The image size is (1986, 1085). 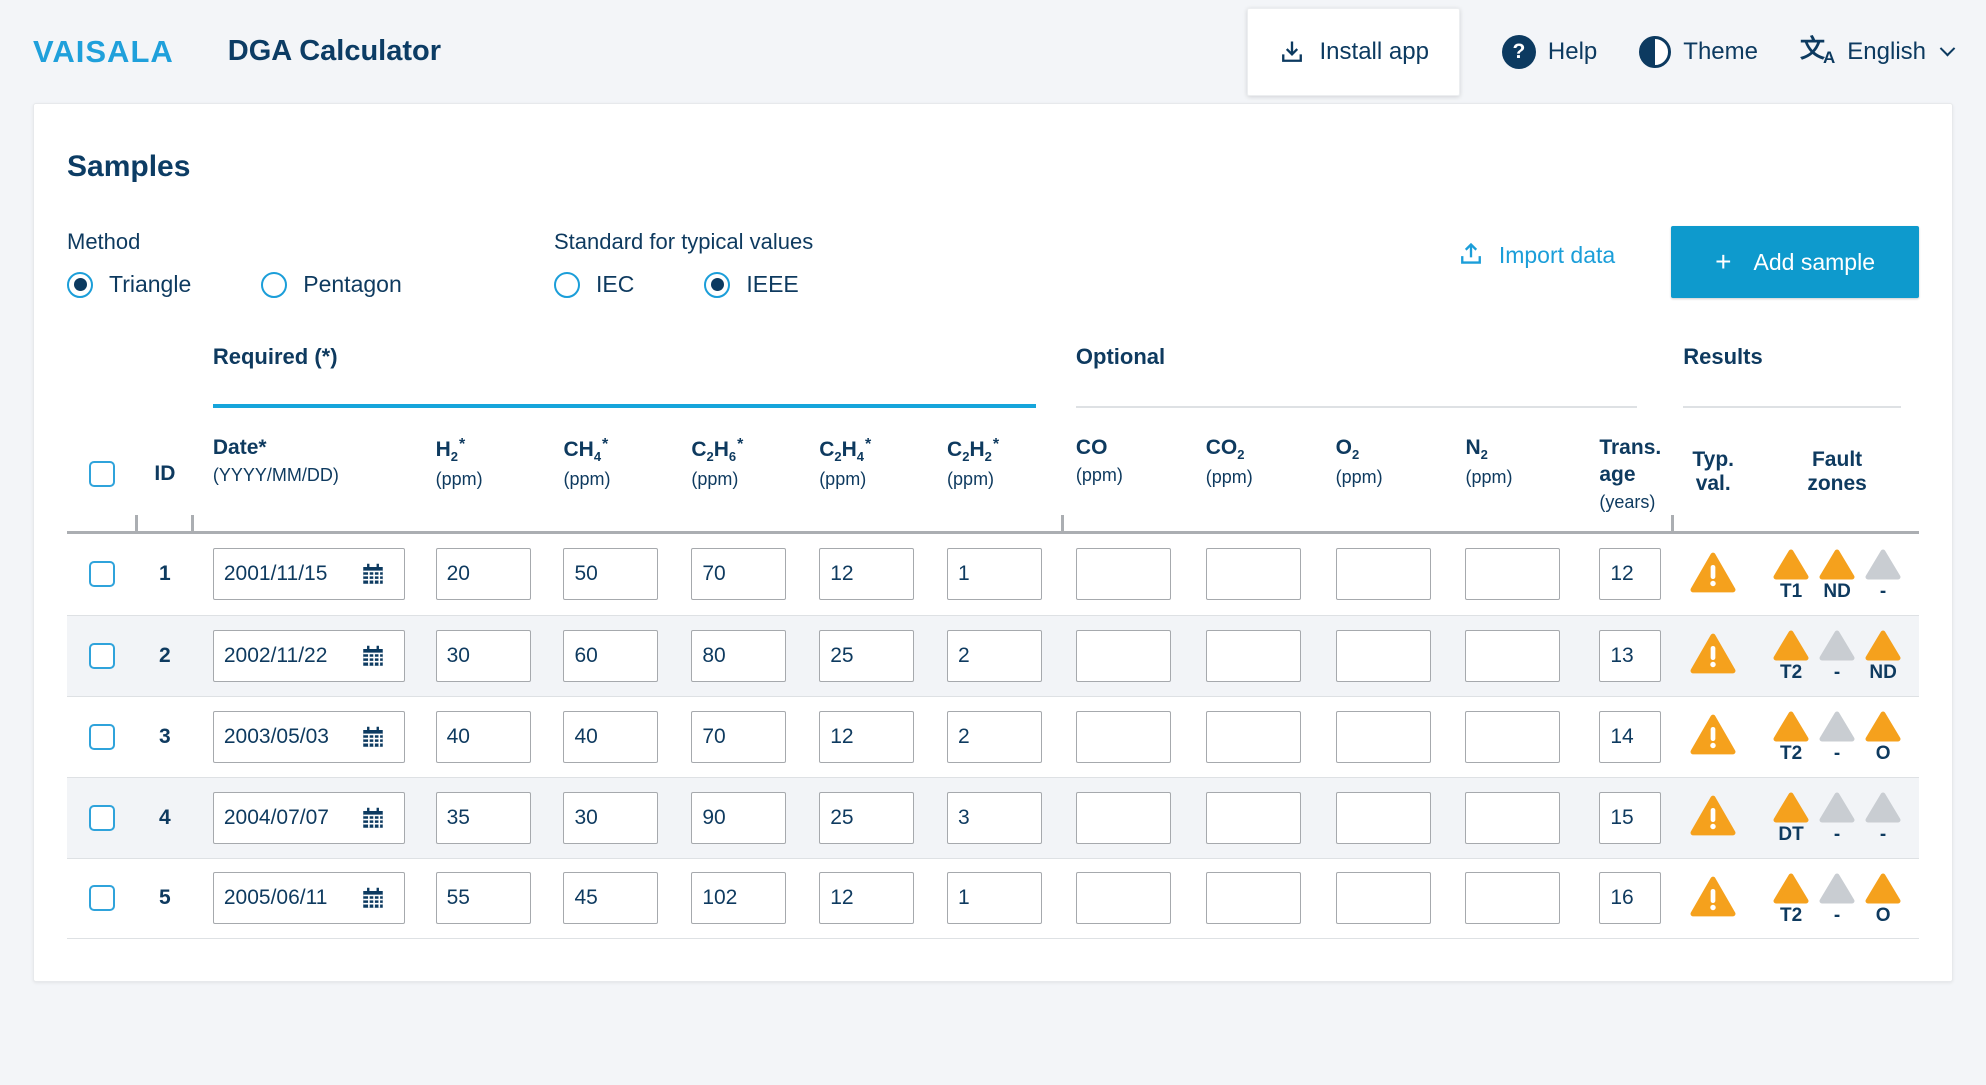 I want to click on standard-options: IEC IEEE, so click(x=683, y=284).